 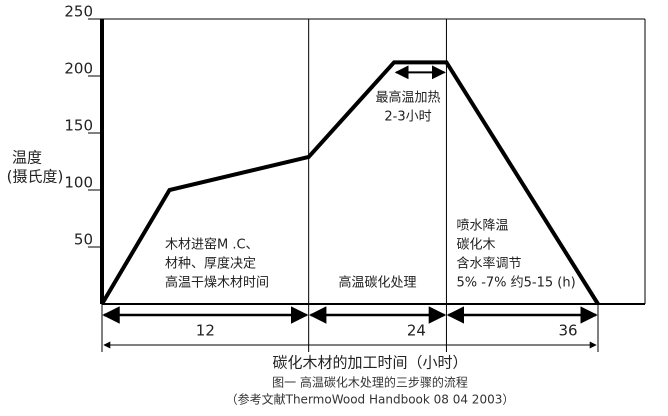 What do you see at coordinates (212, 245) in the screenshot?
I see `phase-text: 木材进窑M .C、` at bounding box center [212, 245].